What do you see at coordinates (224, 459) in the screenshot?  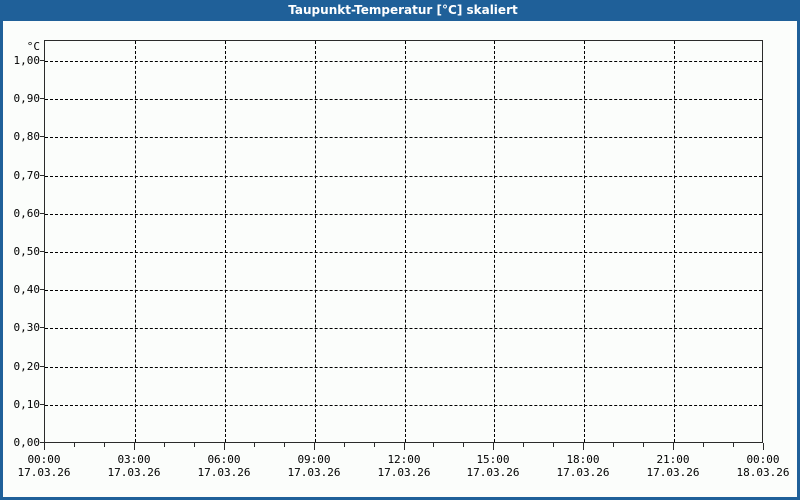 I see `x-axis-tick-time: 06:00` at bounding box center [224, 459].